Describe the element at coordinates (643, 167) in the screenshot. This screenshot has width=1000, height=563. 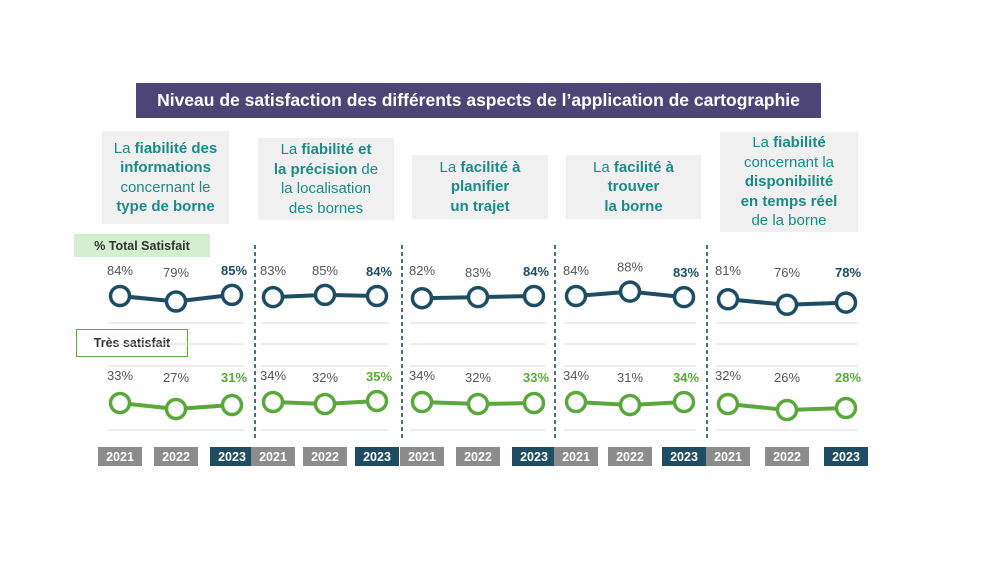
I see `category-text: facilité à` at that location.